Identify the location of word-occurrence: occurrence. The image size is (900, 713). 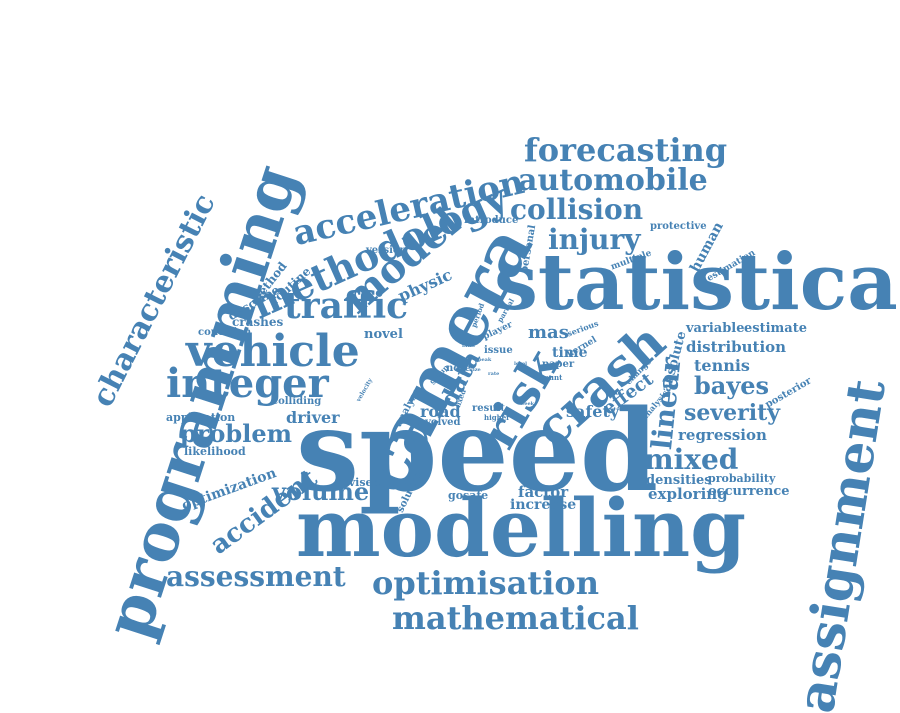
(749, 491).